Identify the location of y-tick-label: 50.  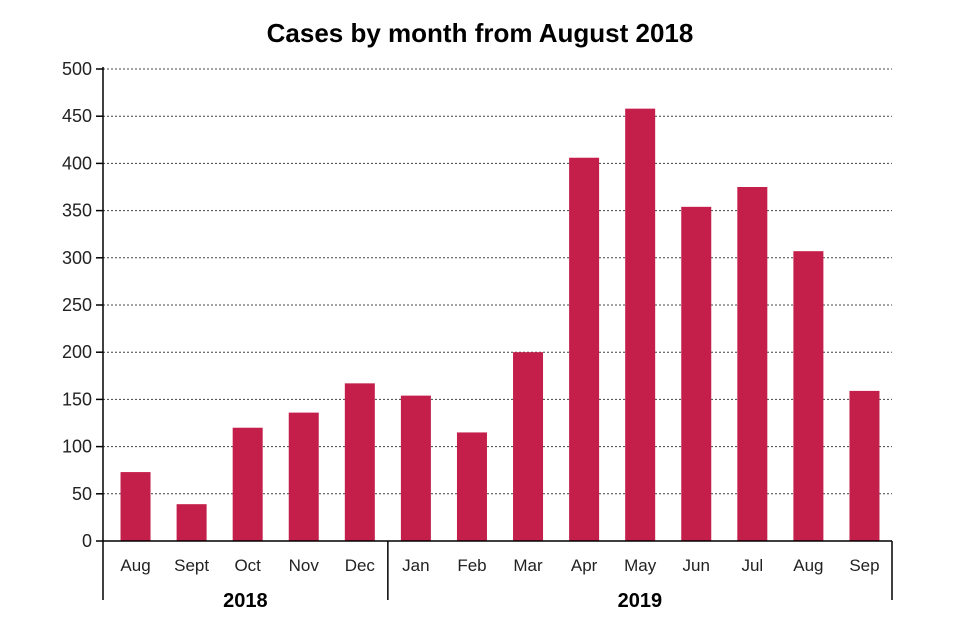
(82, 494).